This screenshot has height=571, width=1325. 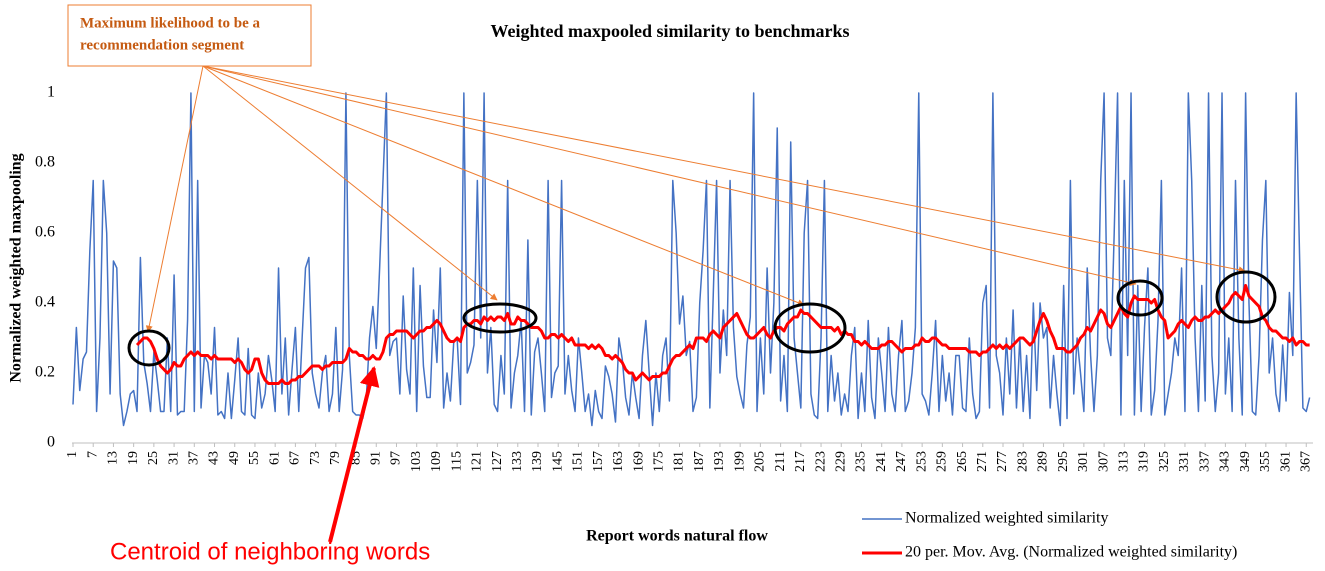 What do you see at coordinates (214, 458) in the screenshot?
I see `x-tick-label: 43` at bounding box center [214, 458].